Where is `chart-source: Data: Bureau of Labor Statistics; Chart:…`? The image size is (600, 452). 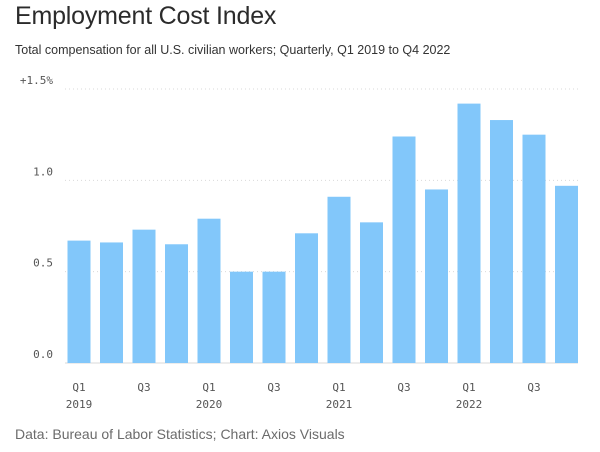
chart-source: Data: Bureau of Labor Statistics; Chart:… is located at coordinates (180, 434).